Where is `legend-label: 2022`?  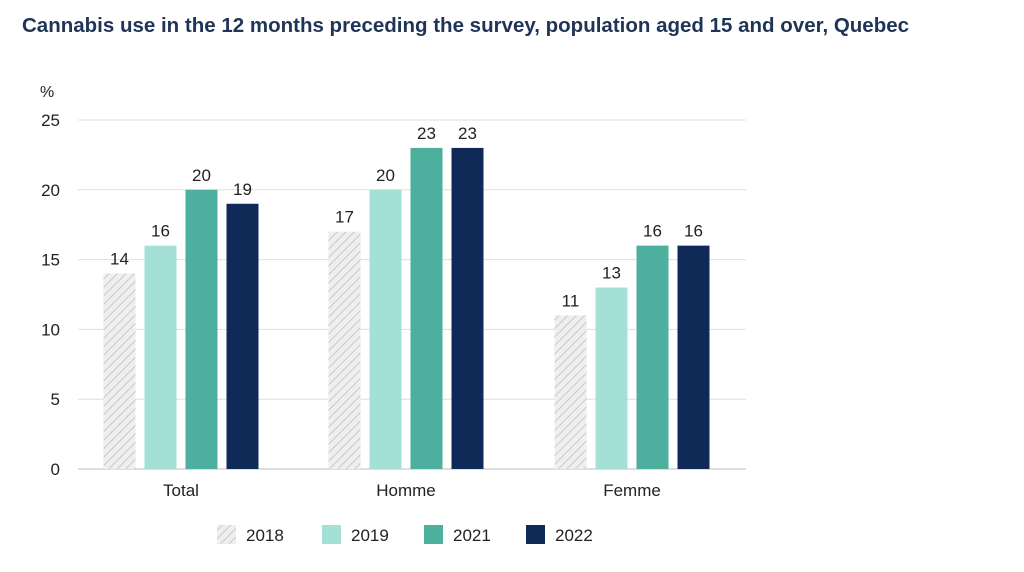
legend-label: 2022 is located at coordinates (574, 535).